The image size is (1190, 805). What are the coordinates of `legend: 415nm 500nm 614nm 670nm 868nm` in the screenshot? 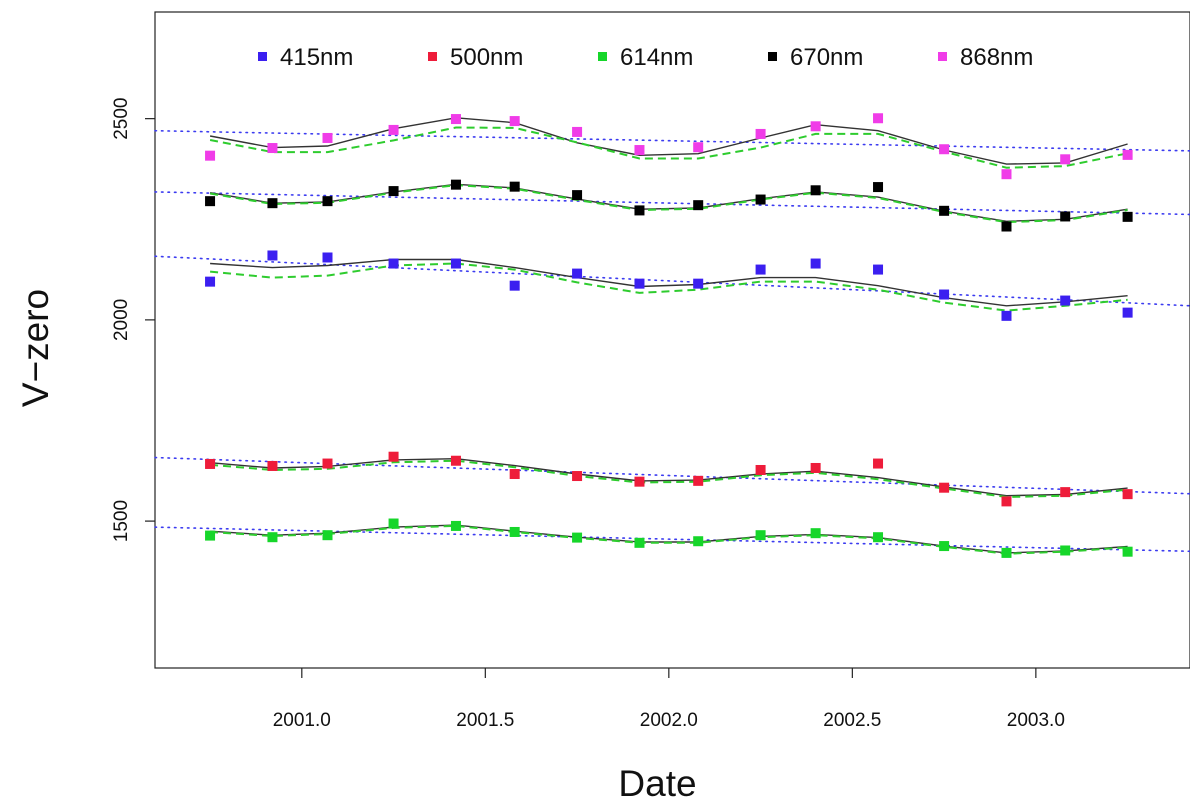 It's located at (645, 57).